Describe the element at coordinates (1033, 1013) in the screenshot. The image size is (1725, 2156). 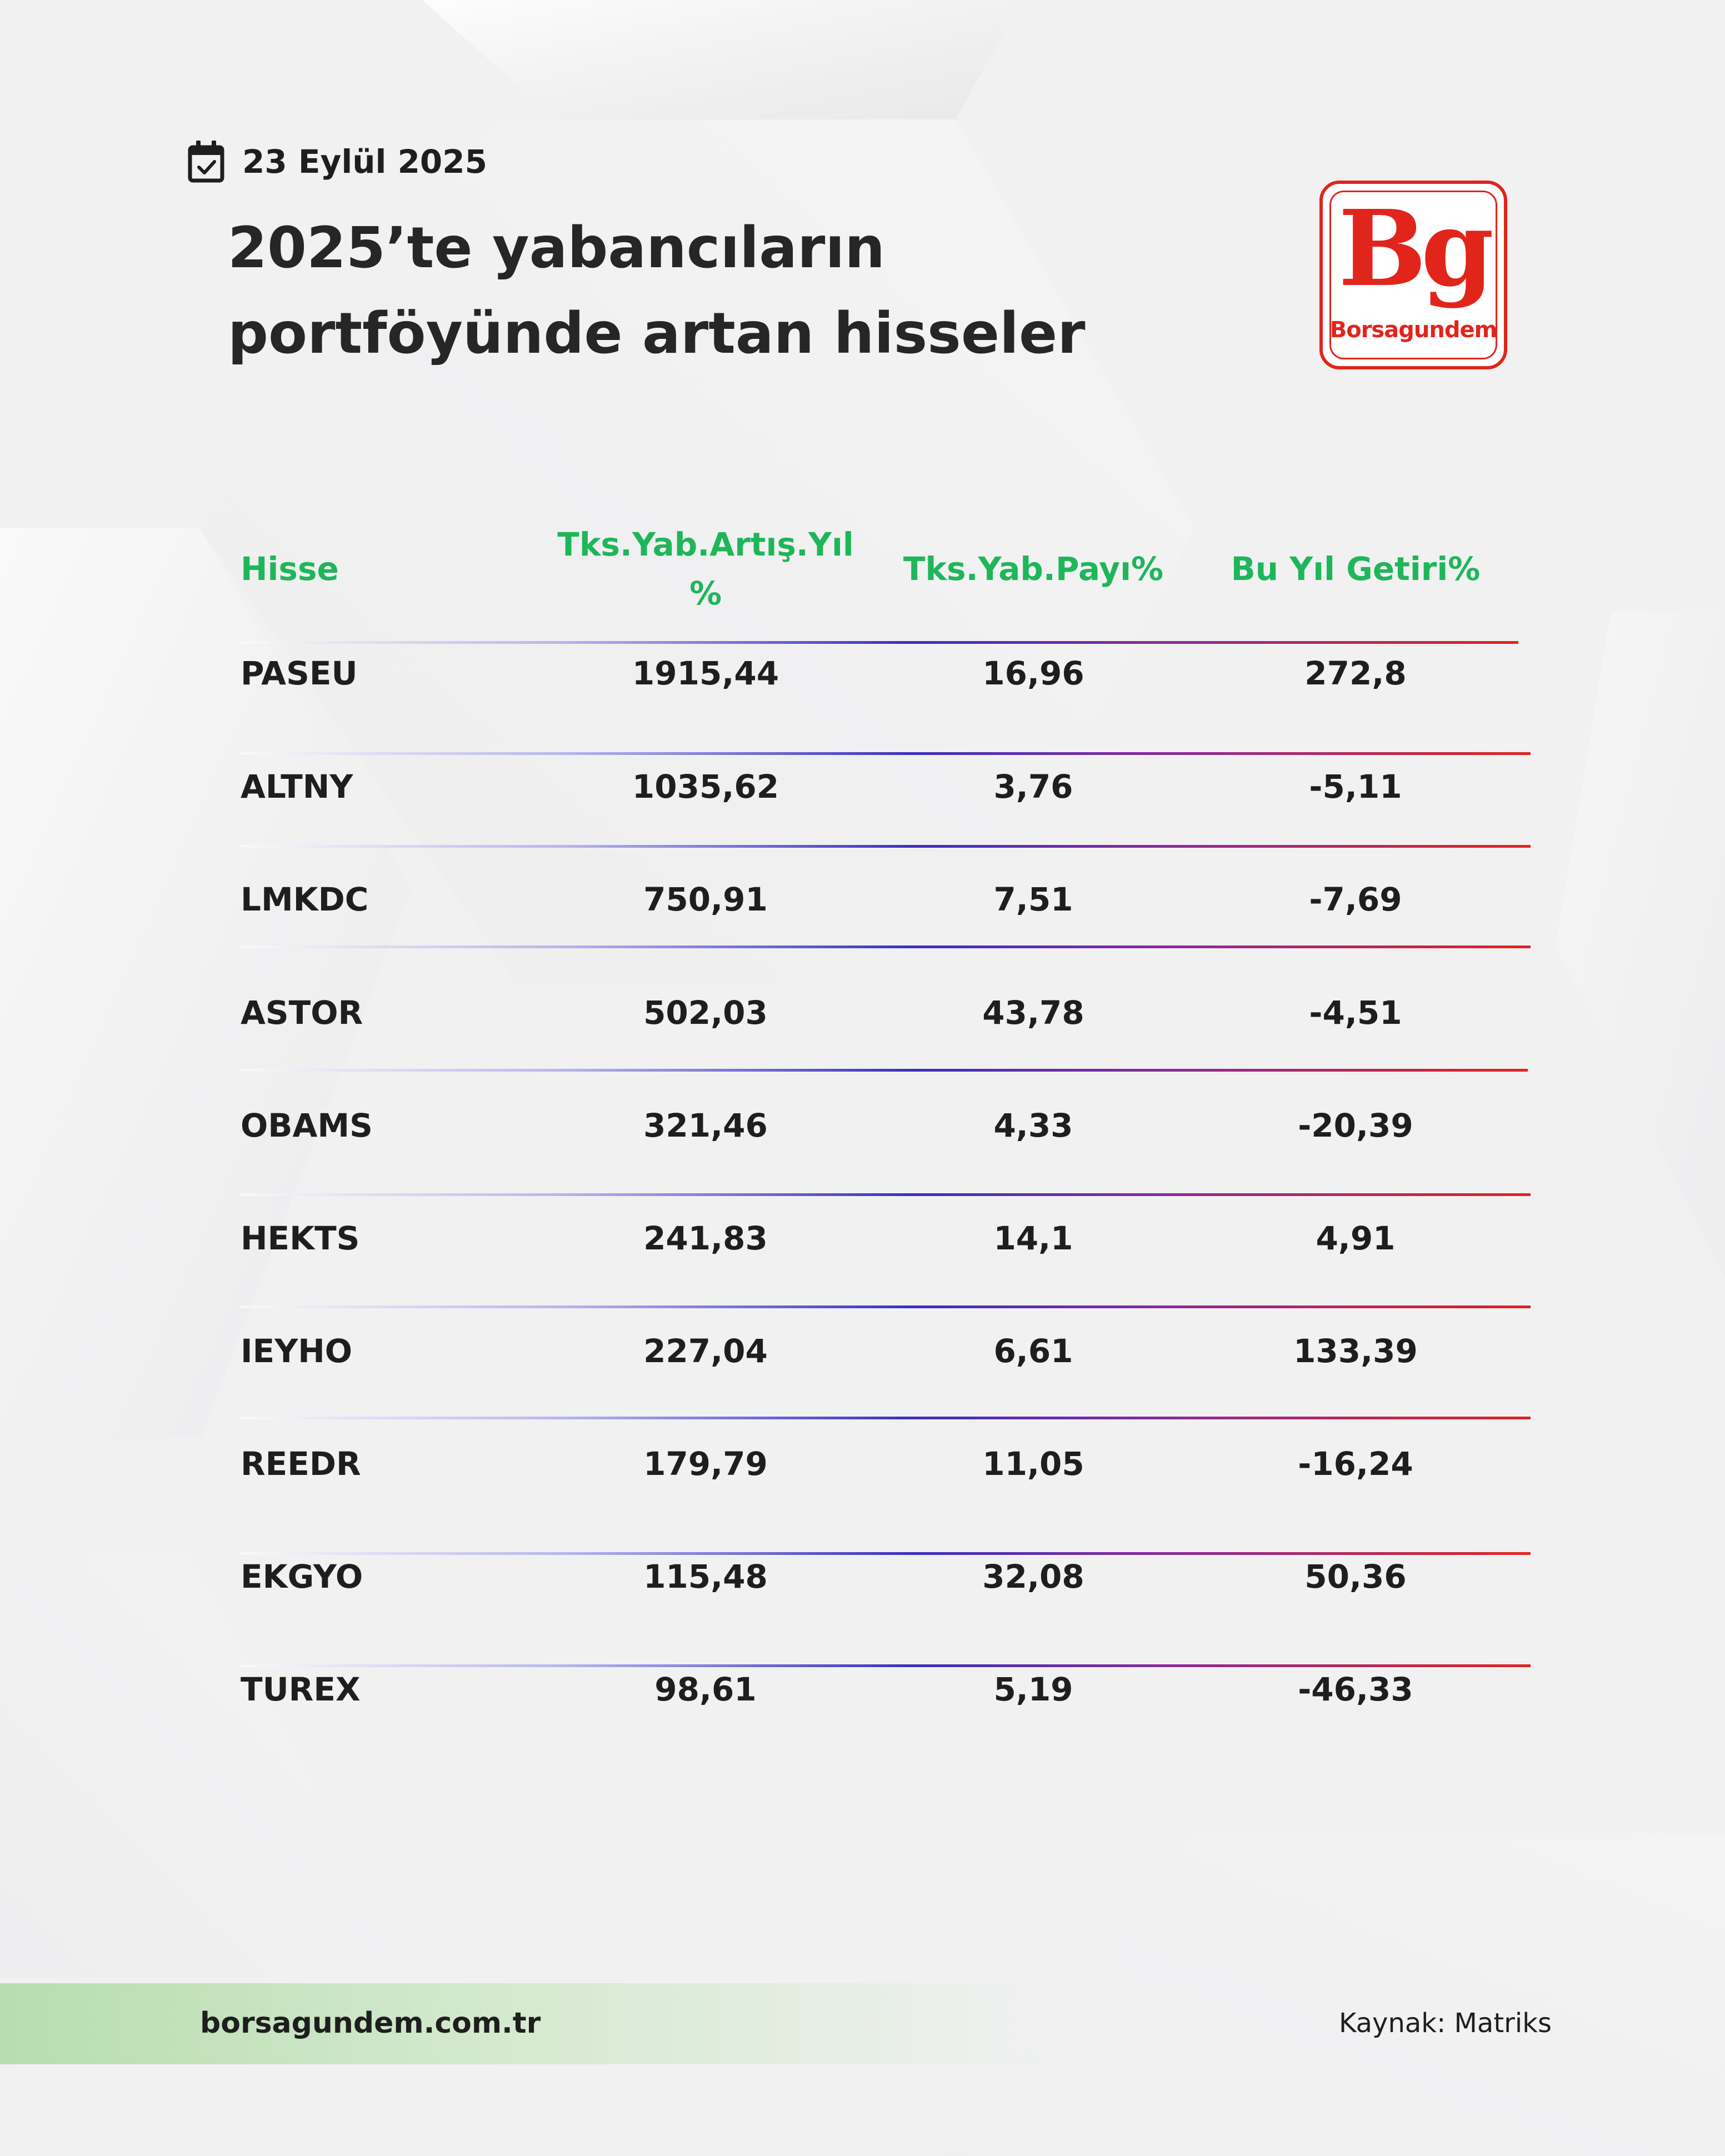
I see `cell-share: 43,78` at that location.